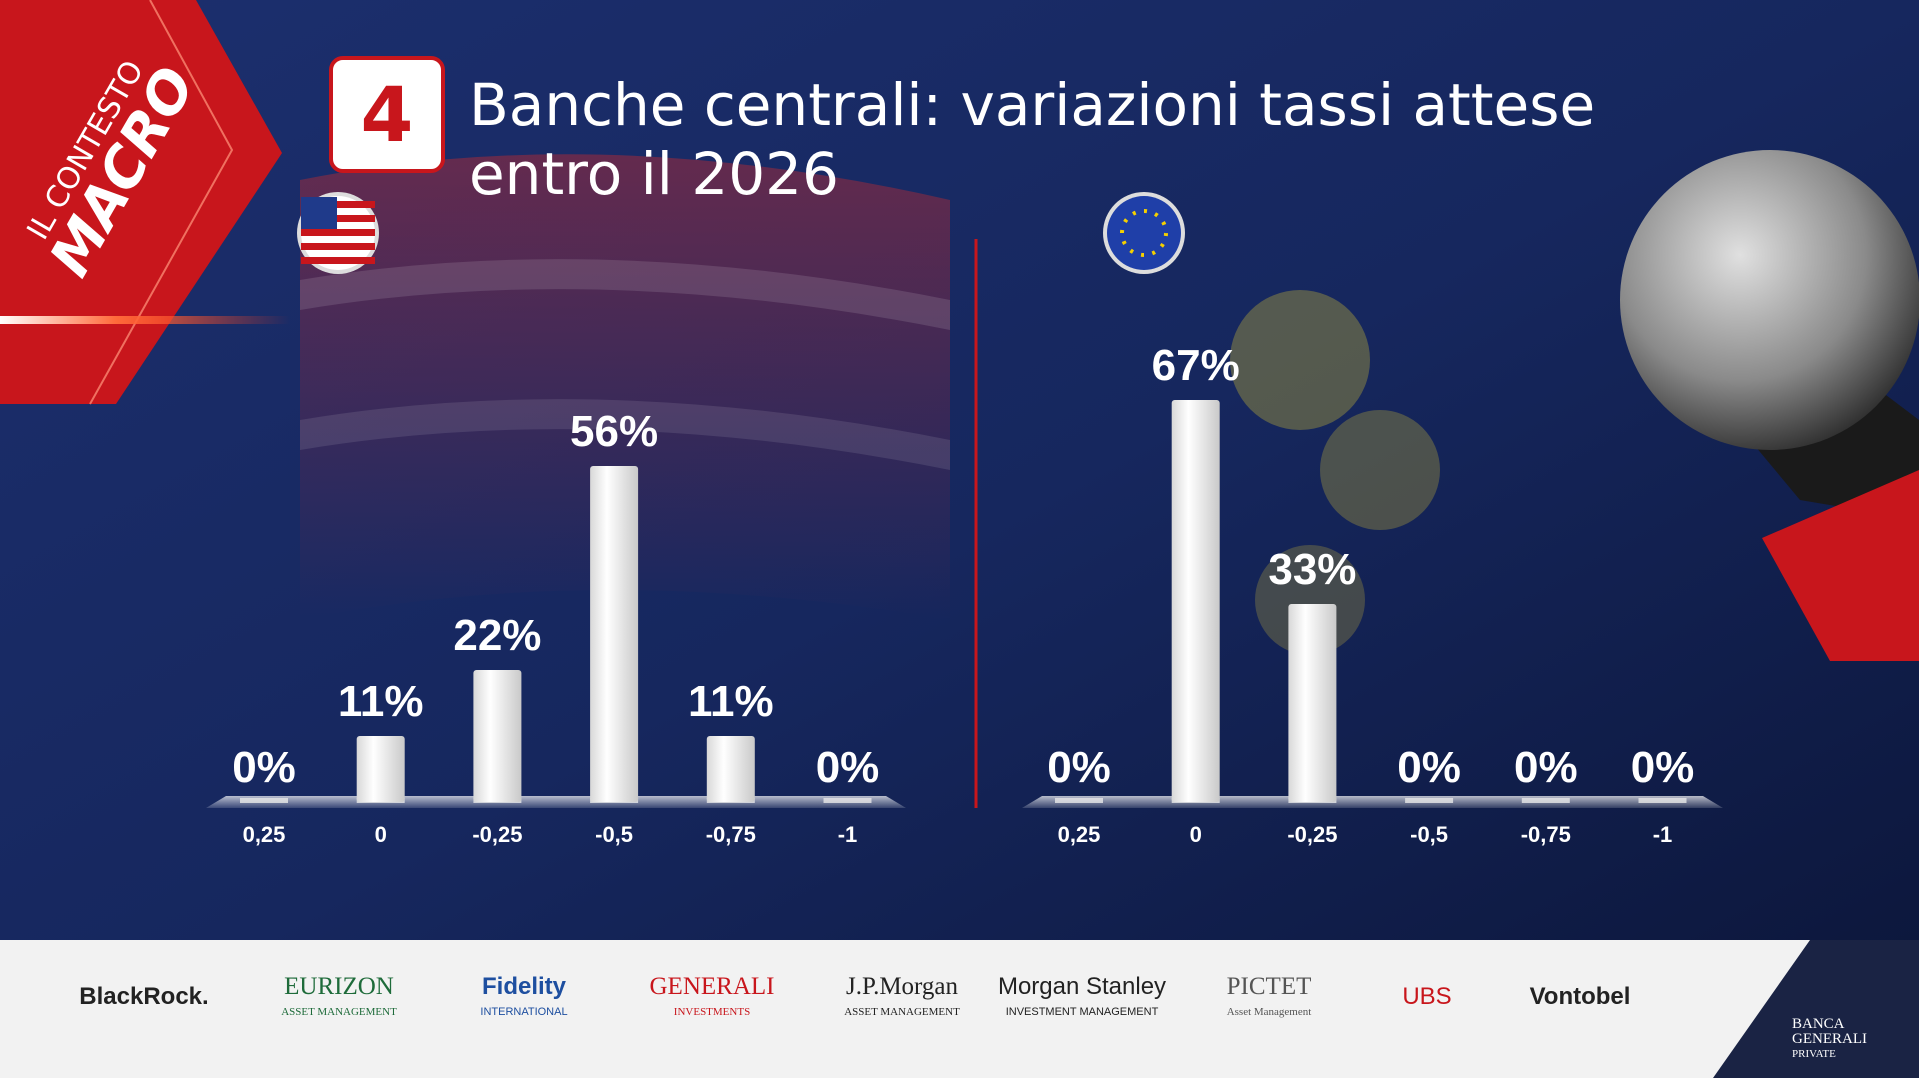 Image resolution: width=1919 pixels, height=1078 pixels. I want to click on logo-sub: INVESTMENT MANAGEMENT, so click(1082, 1012).